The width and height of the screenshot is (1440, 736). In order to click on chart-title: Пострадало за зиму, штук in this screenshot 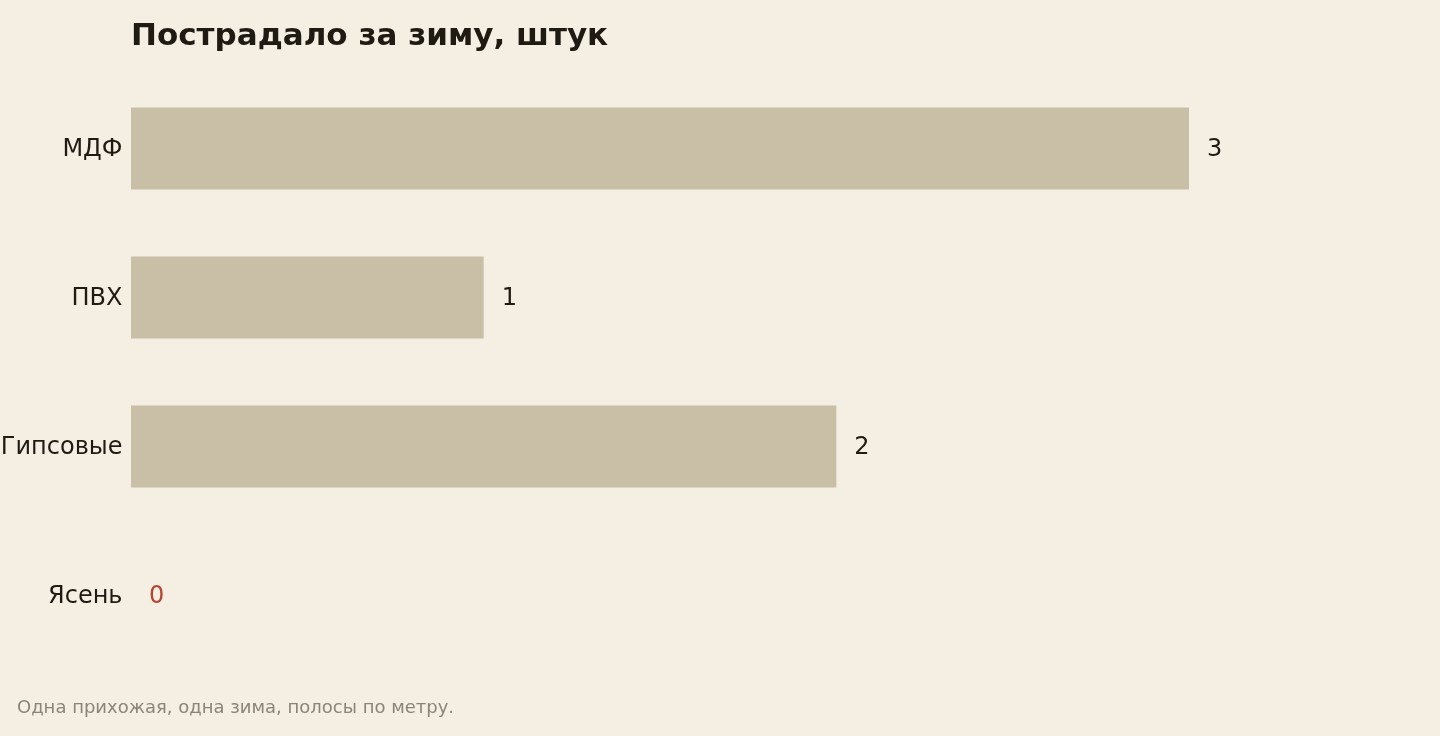, I will do `click(370, 34)`.